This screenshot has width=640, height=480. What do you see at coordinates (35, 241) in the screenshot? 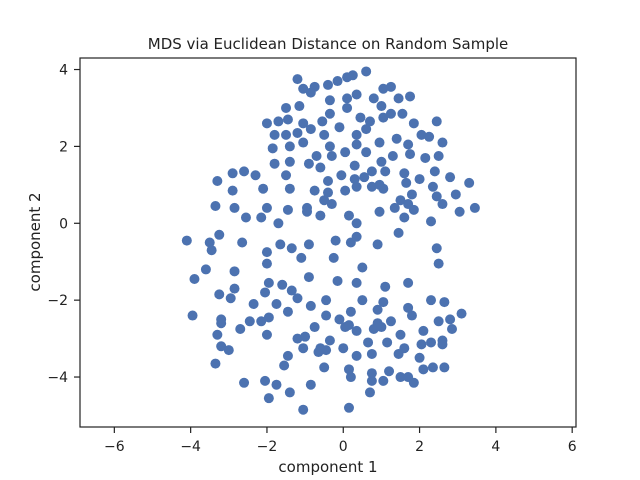
I see `y-axis-label: component 2` at bounding box center [35, 241].